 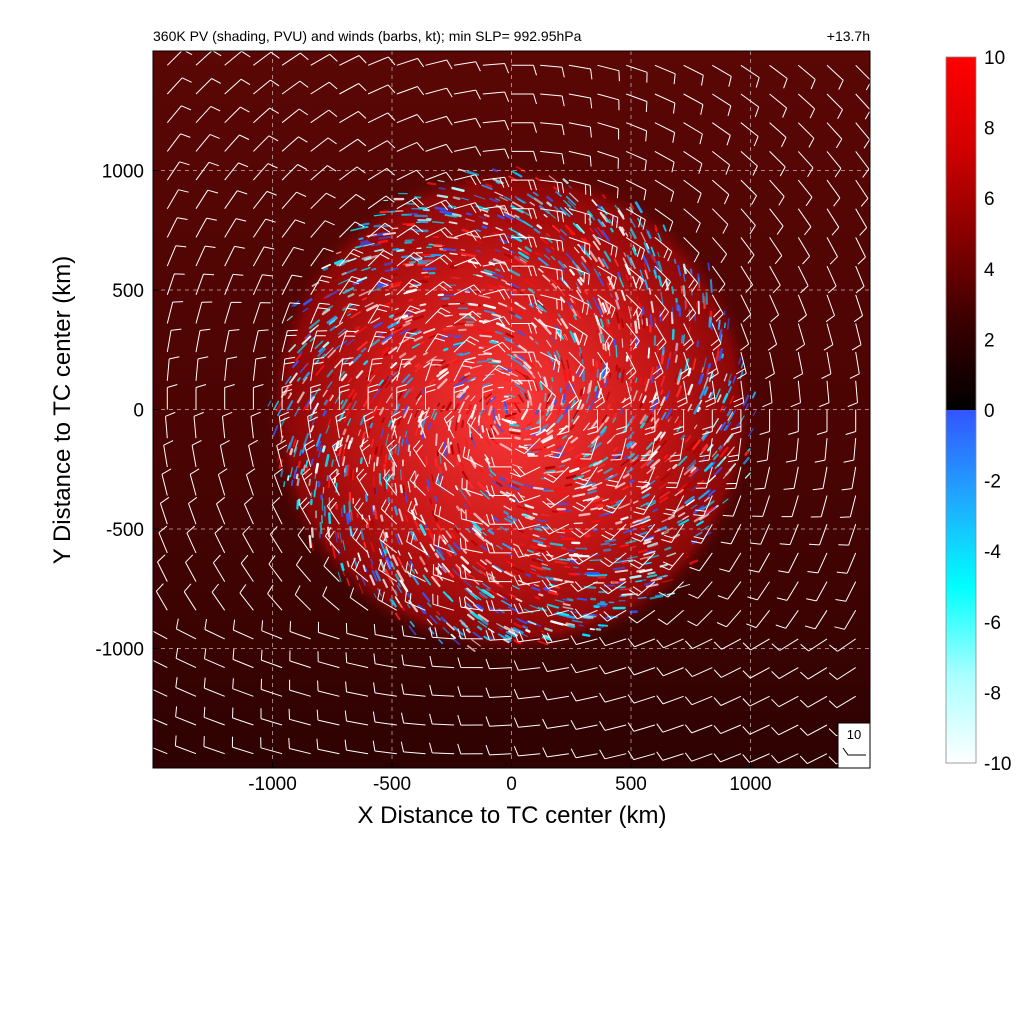 I want to click on y-tick-label: -500, so click(x=125, y=530).